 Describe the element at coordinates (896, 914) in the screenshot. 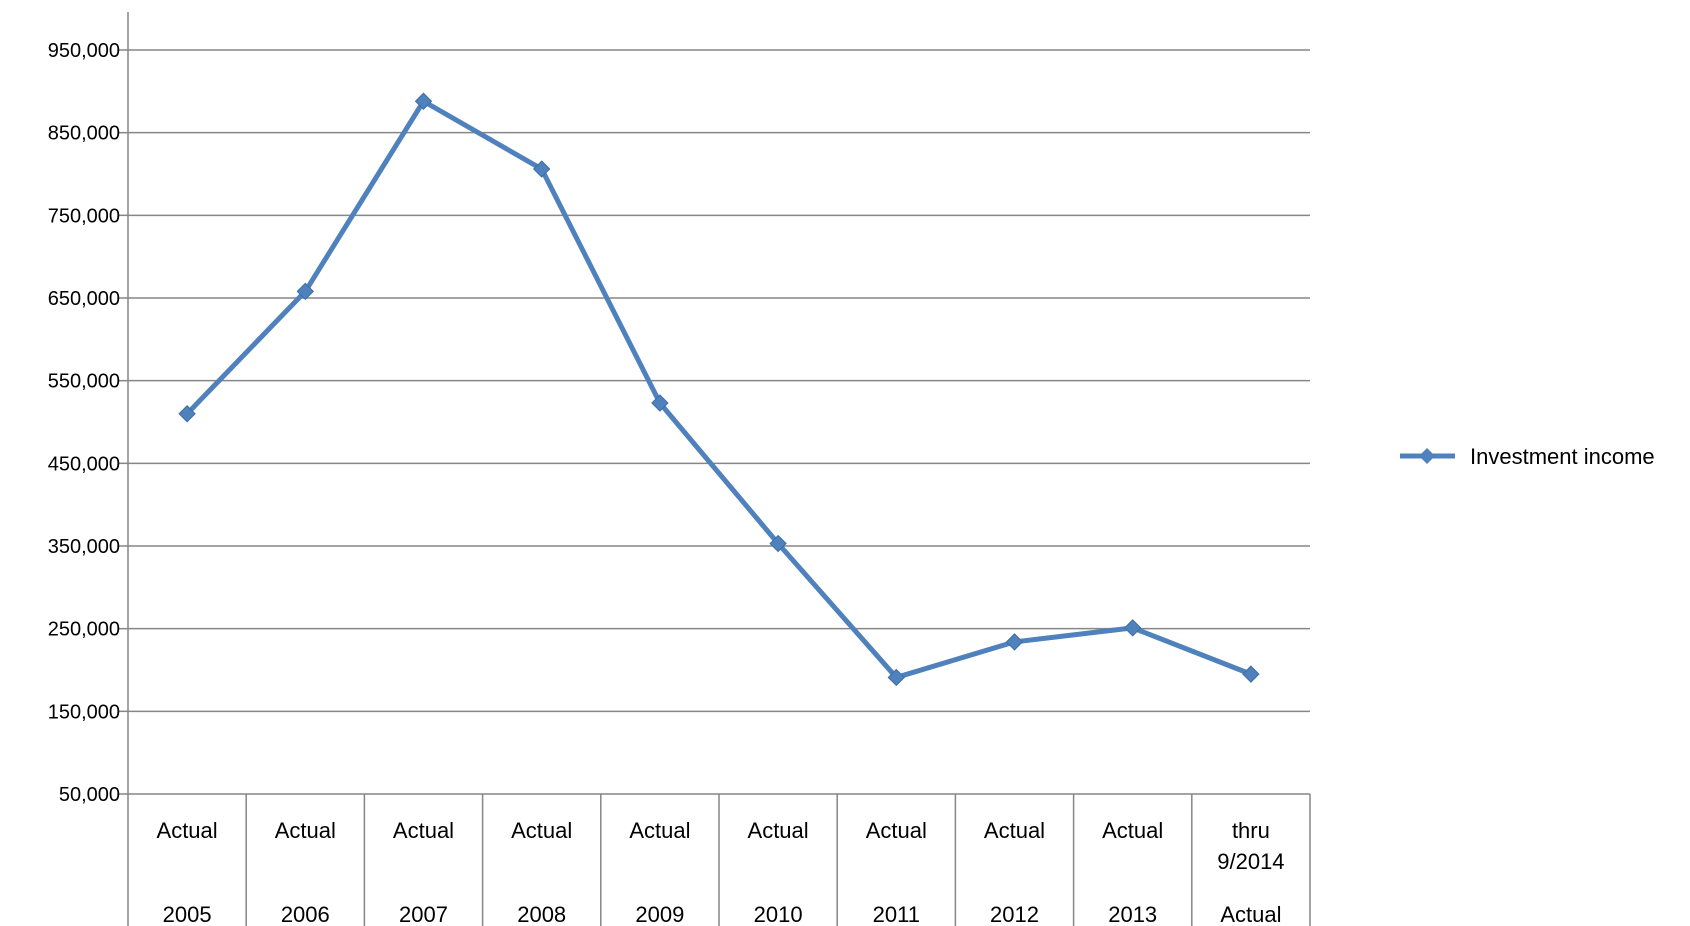

I see `x-category-label: 2011` at that location.